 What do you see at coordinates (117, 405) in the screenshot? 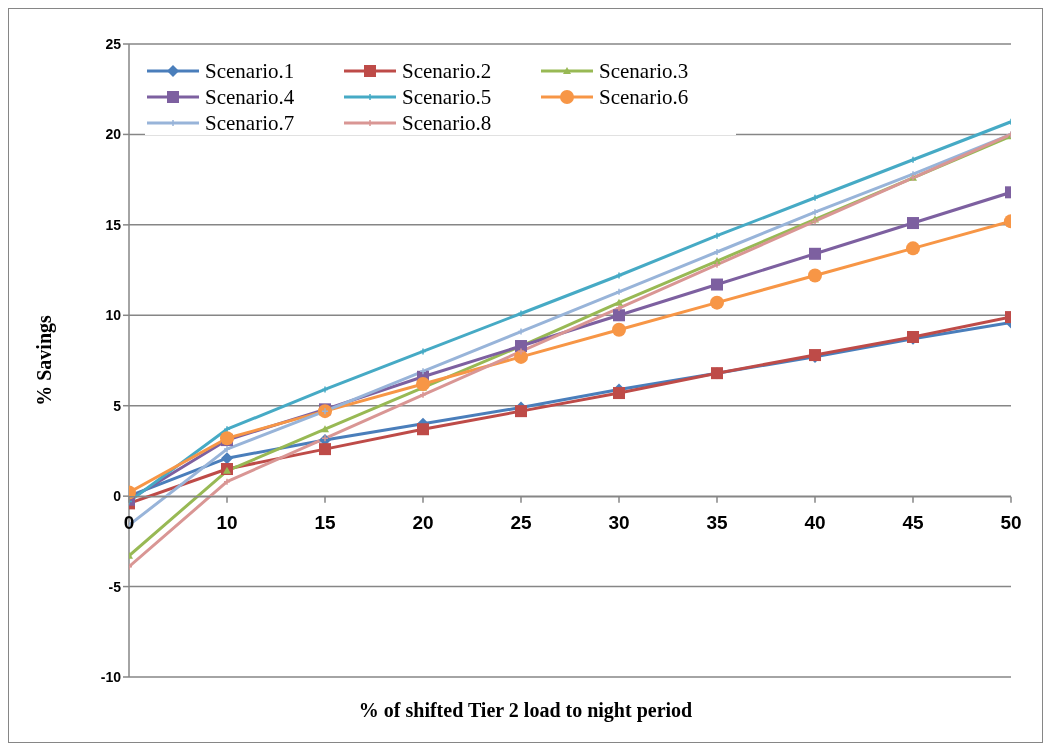
I see `y-tick-label: 5` at bounding box center [117, 405].